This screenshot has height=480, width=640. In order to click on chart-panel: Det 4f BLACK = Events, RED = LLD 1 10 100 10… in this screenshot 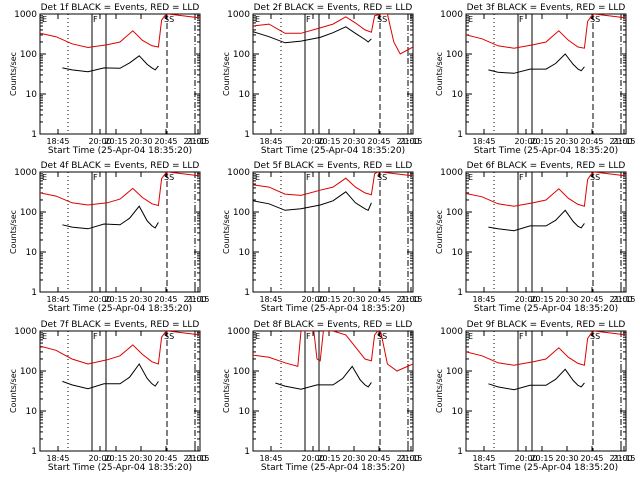, I will do `click(109, 237)`.